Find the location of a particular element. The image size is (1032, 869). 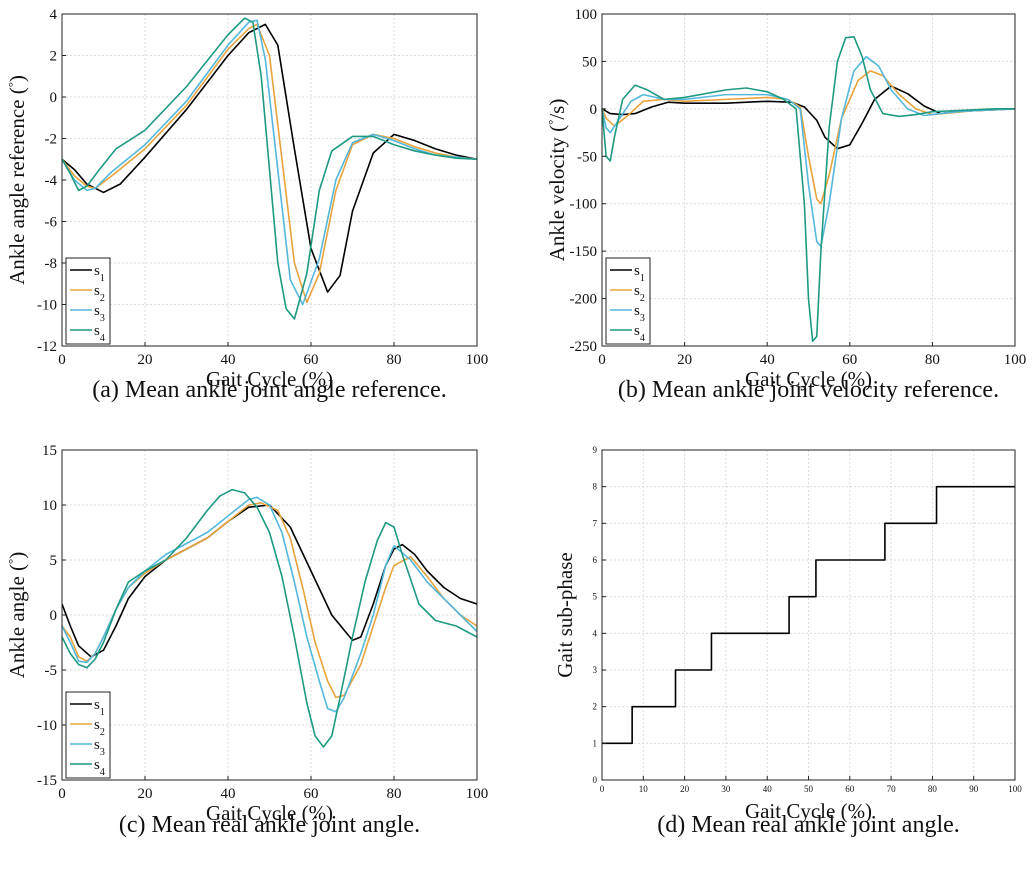

x-axis-label-b: Gait Cycle (%) is located at coordinates (808, 379).